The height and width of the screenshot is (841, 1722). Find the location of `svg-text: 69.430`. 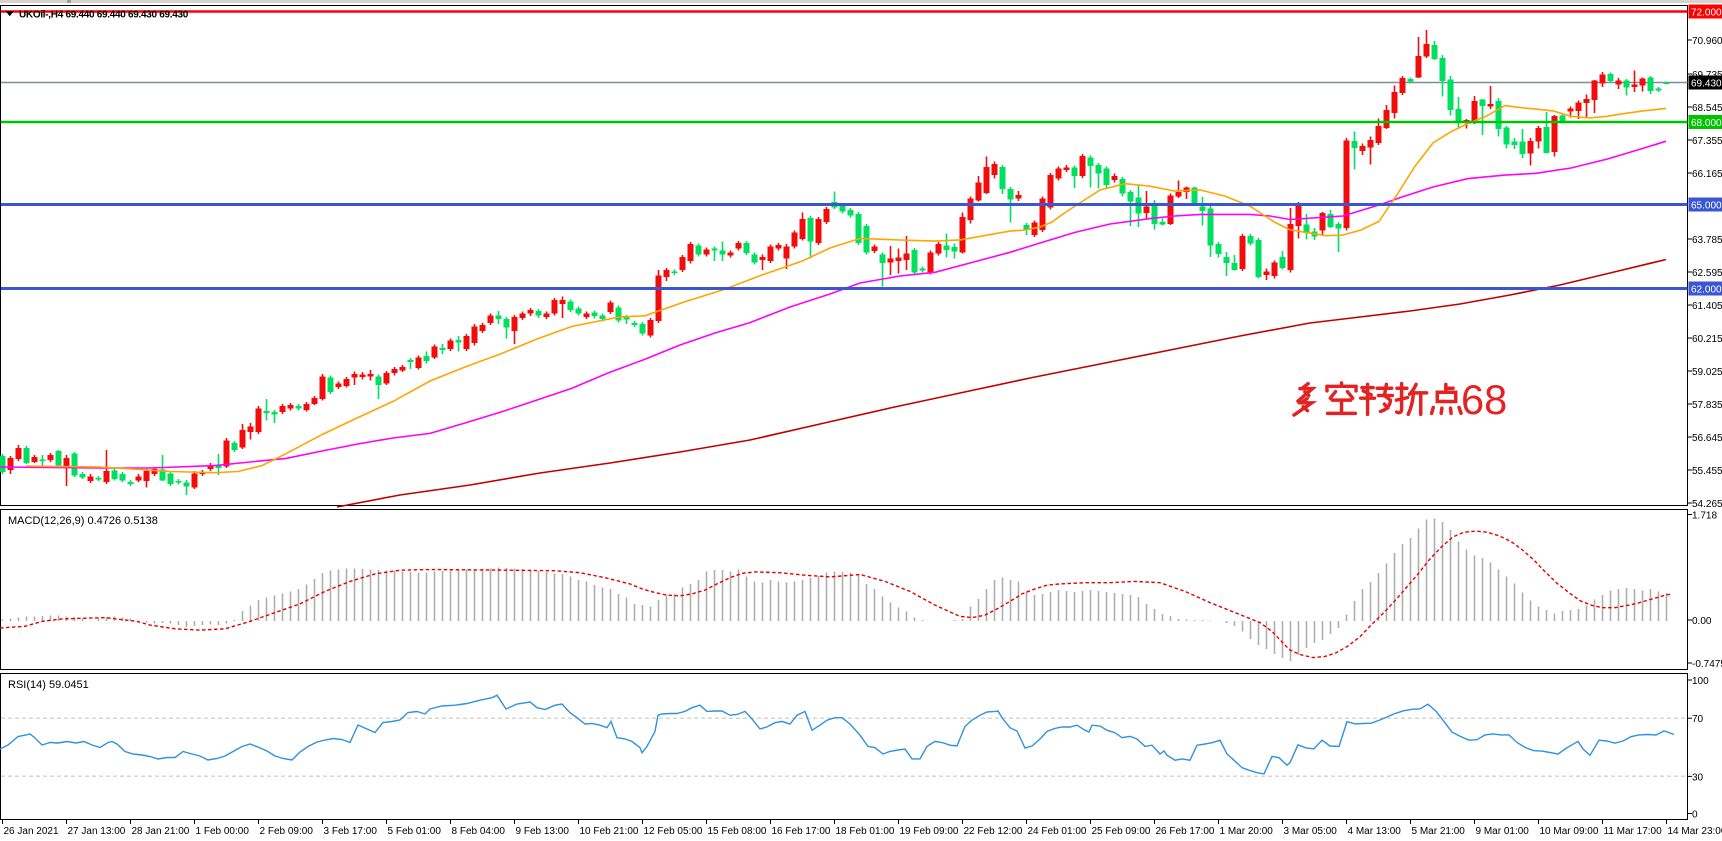

svg-text: 69.430 is located at coordinates (1706, 84).